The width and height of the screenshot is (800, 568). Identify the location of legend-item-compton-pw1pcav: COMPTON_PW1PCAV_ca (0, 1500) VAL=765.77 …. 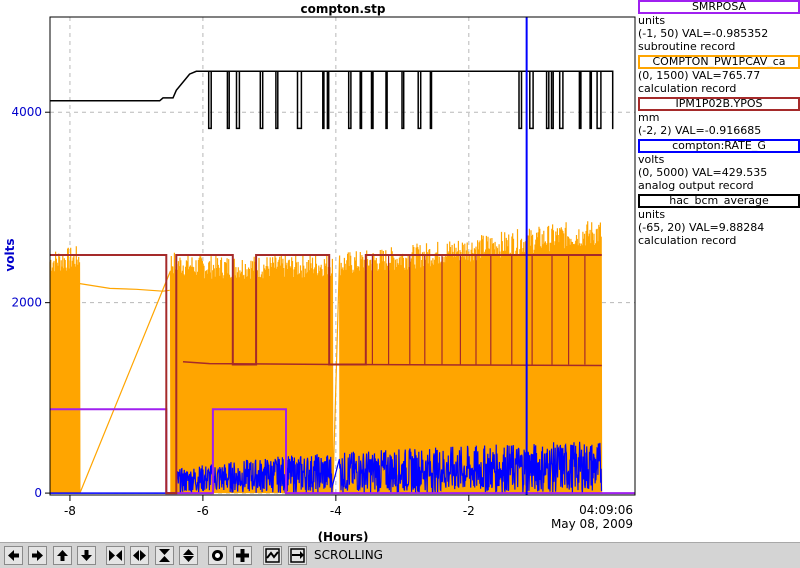
(719, 75).